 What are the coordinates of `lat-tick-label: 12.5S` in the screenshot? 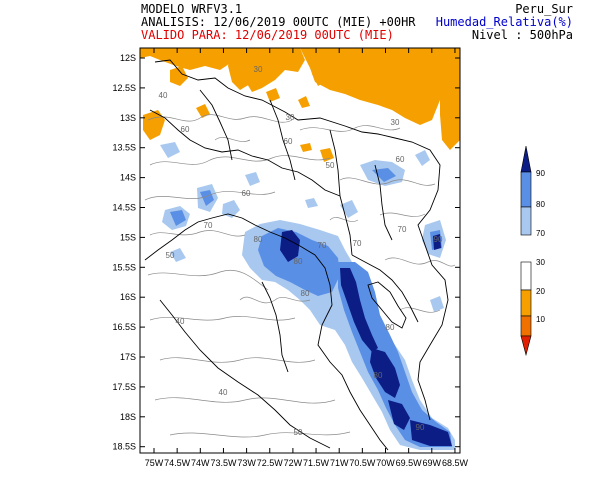 It's located at (124, 88).